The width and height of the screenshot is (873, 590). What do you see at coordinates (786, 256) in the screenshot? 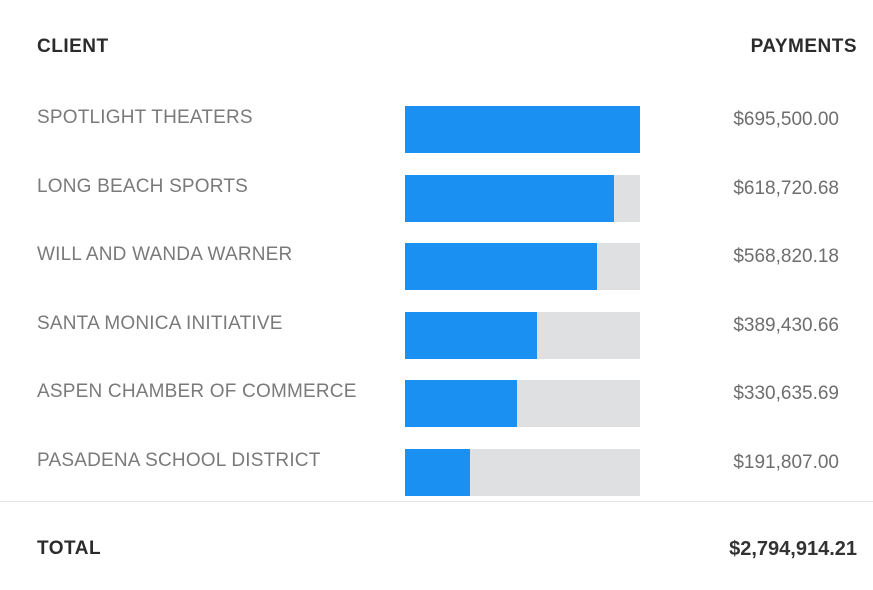
I see `payment-value: $568,820.18` at bounding box center [786, 256].